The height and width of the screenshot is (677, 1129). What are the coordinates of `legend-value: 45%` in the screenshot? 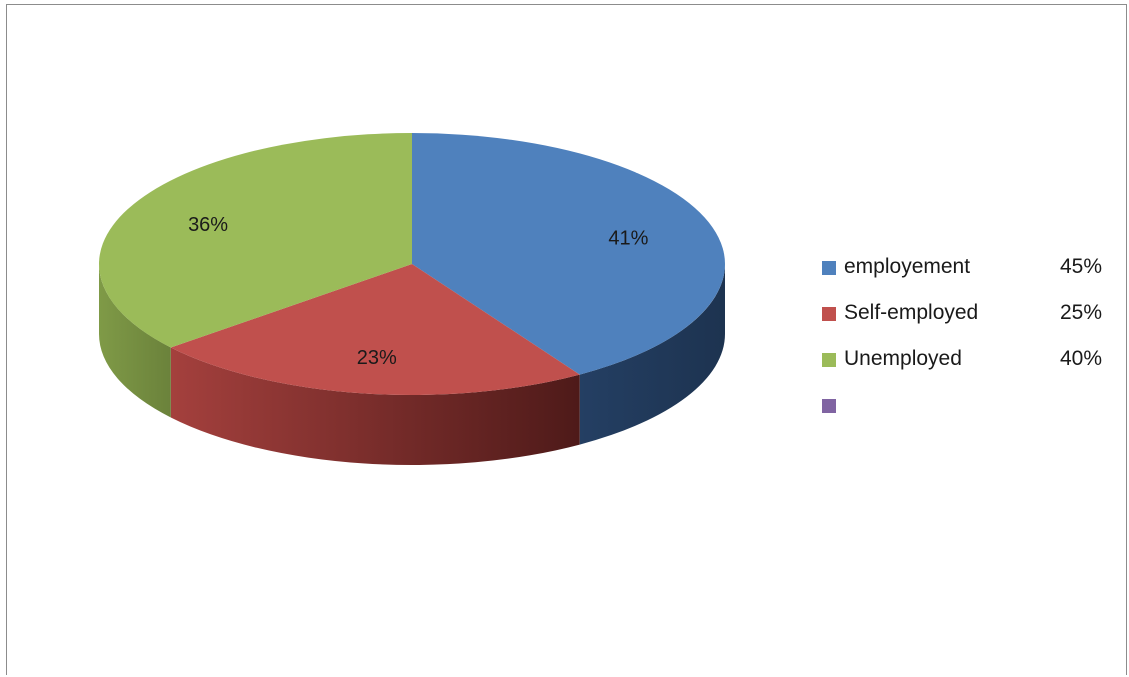 It's located at (1080, 266).